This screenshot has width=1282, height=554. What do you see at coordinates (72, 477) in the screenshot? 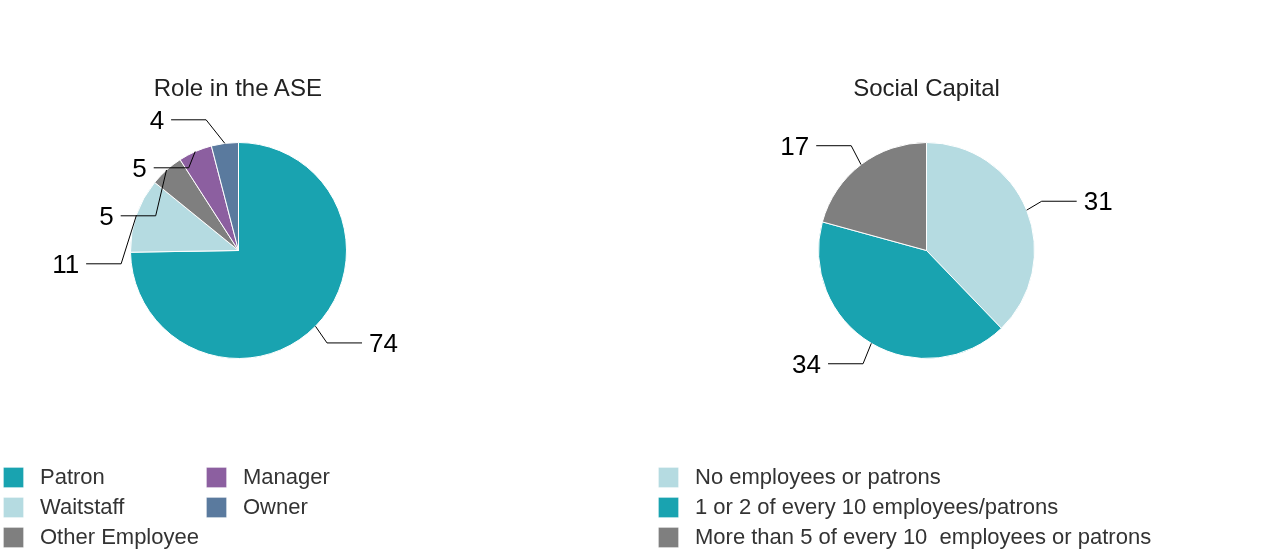
I see `legend-label: Patron` at bounding box center [72, 477].